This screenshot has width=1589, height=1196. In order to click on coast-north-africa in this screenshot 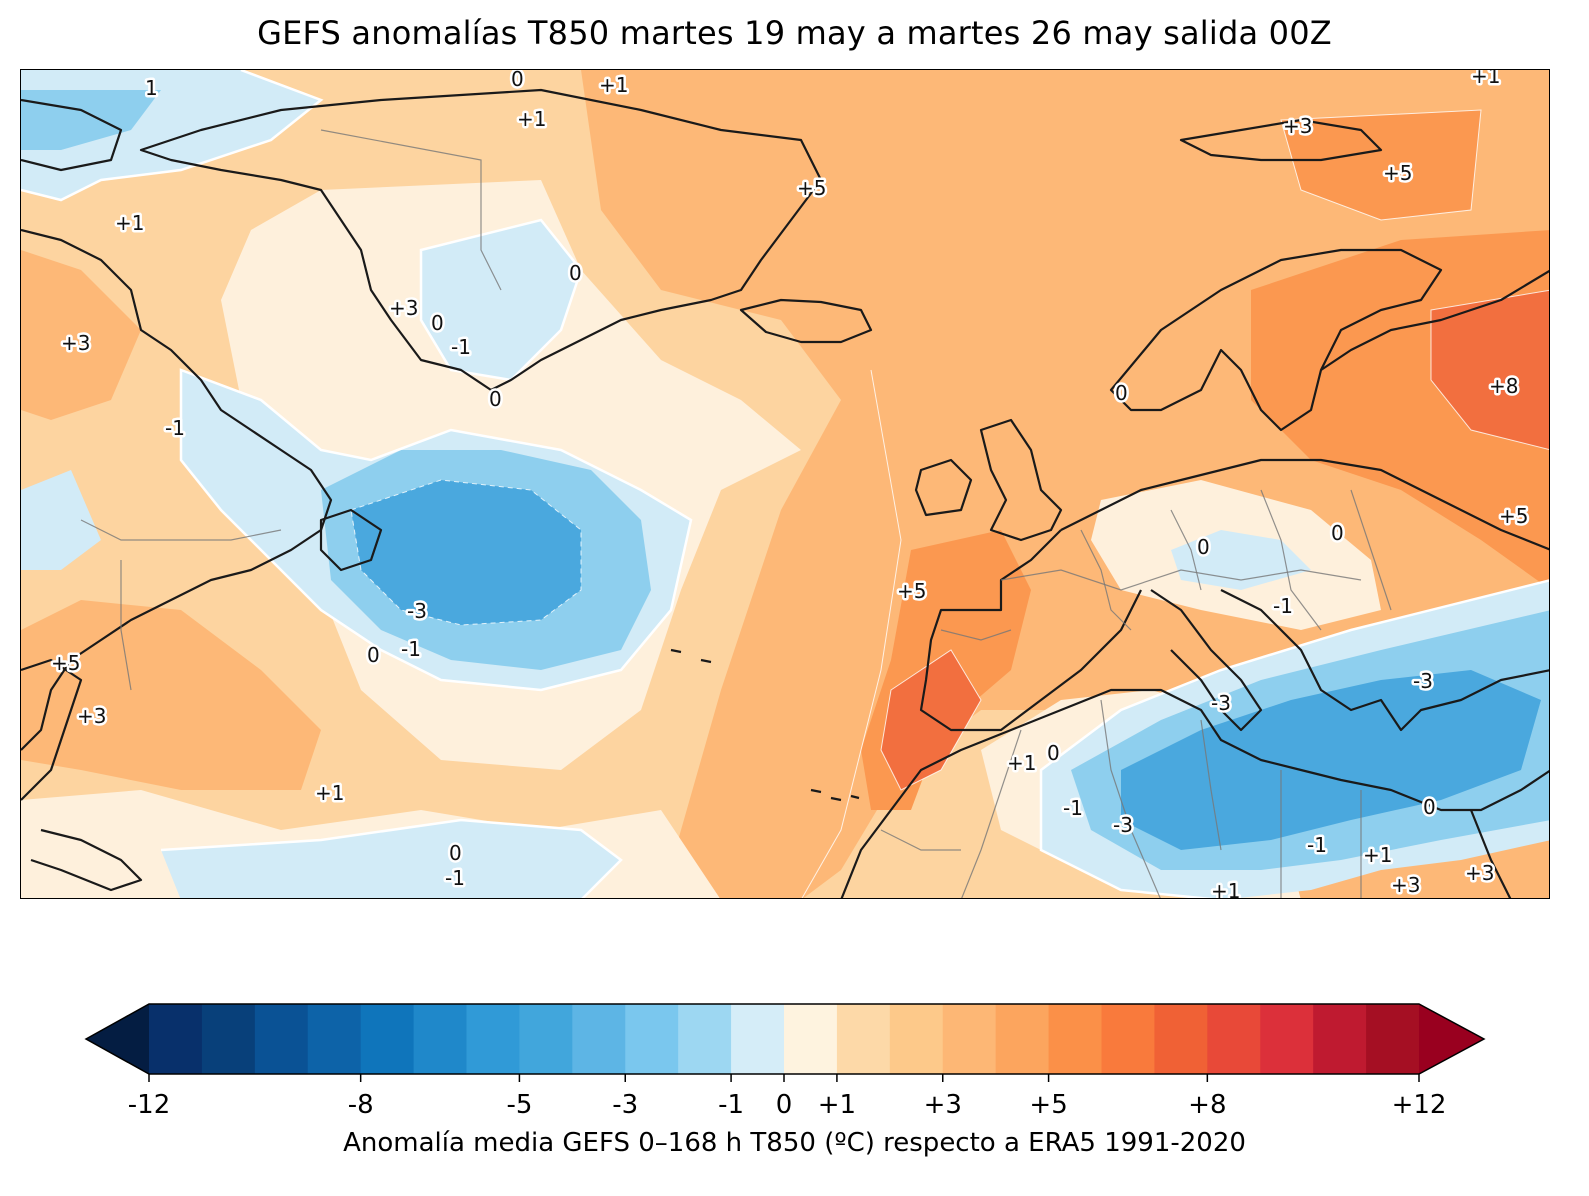, I will do `click(1194, 793)`.